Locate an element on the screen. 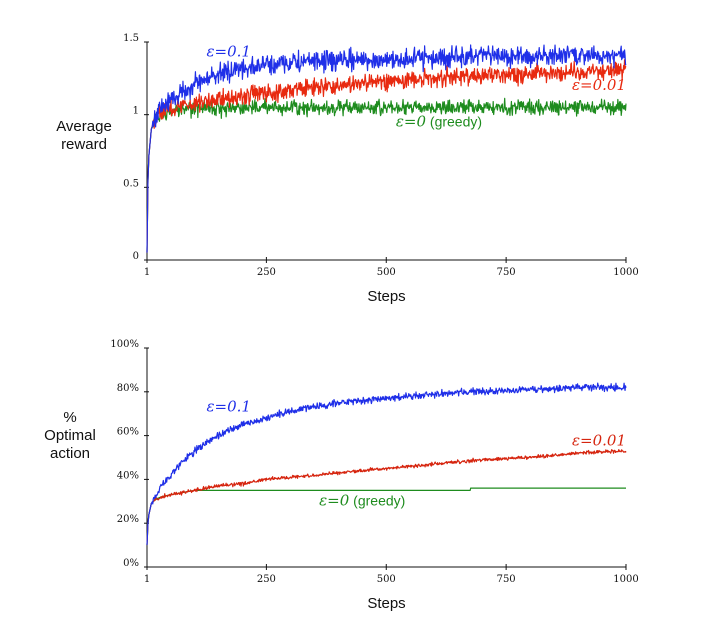  y-tick-label: 60% is located at coordinates (128, 432).